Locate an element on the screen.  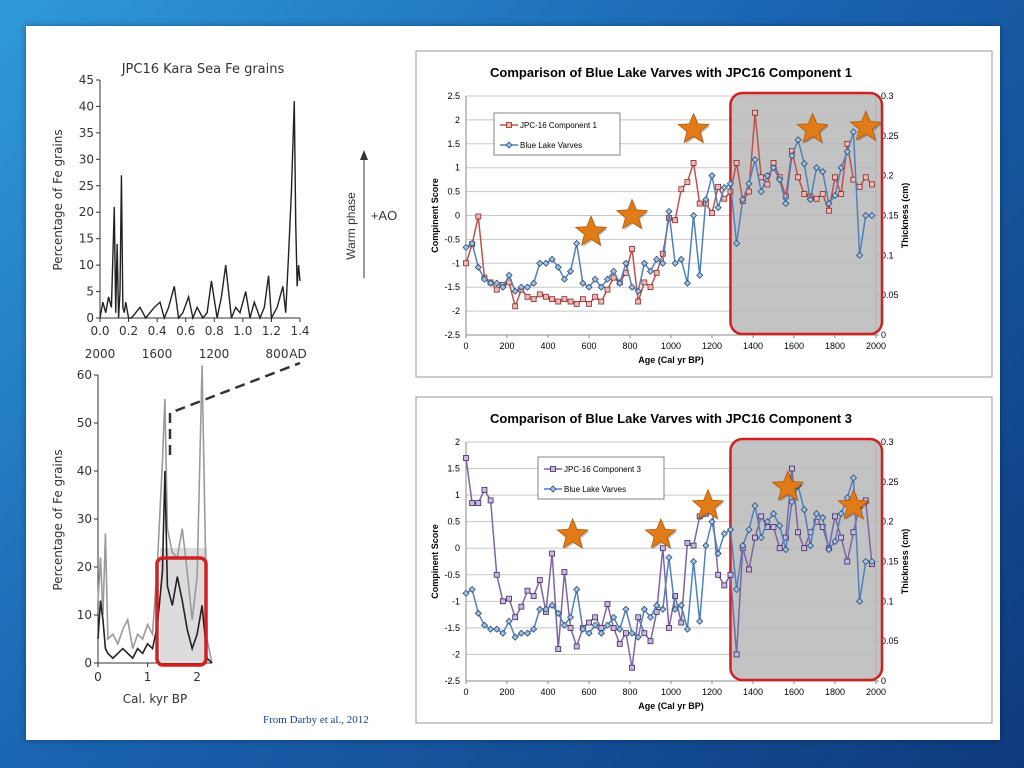
fe-top-y-tick-label: 5 is located at coordinates (90, 292).